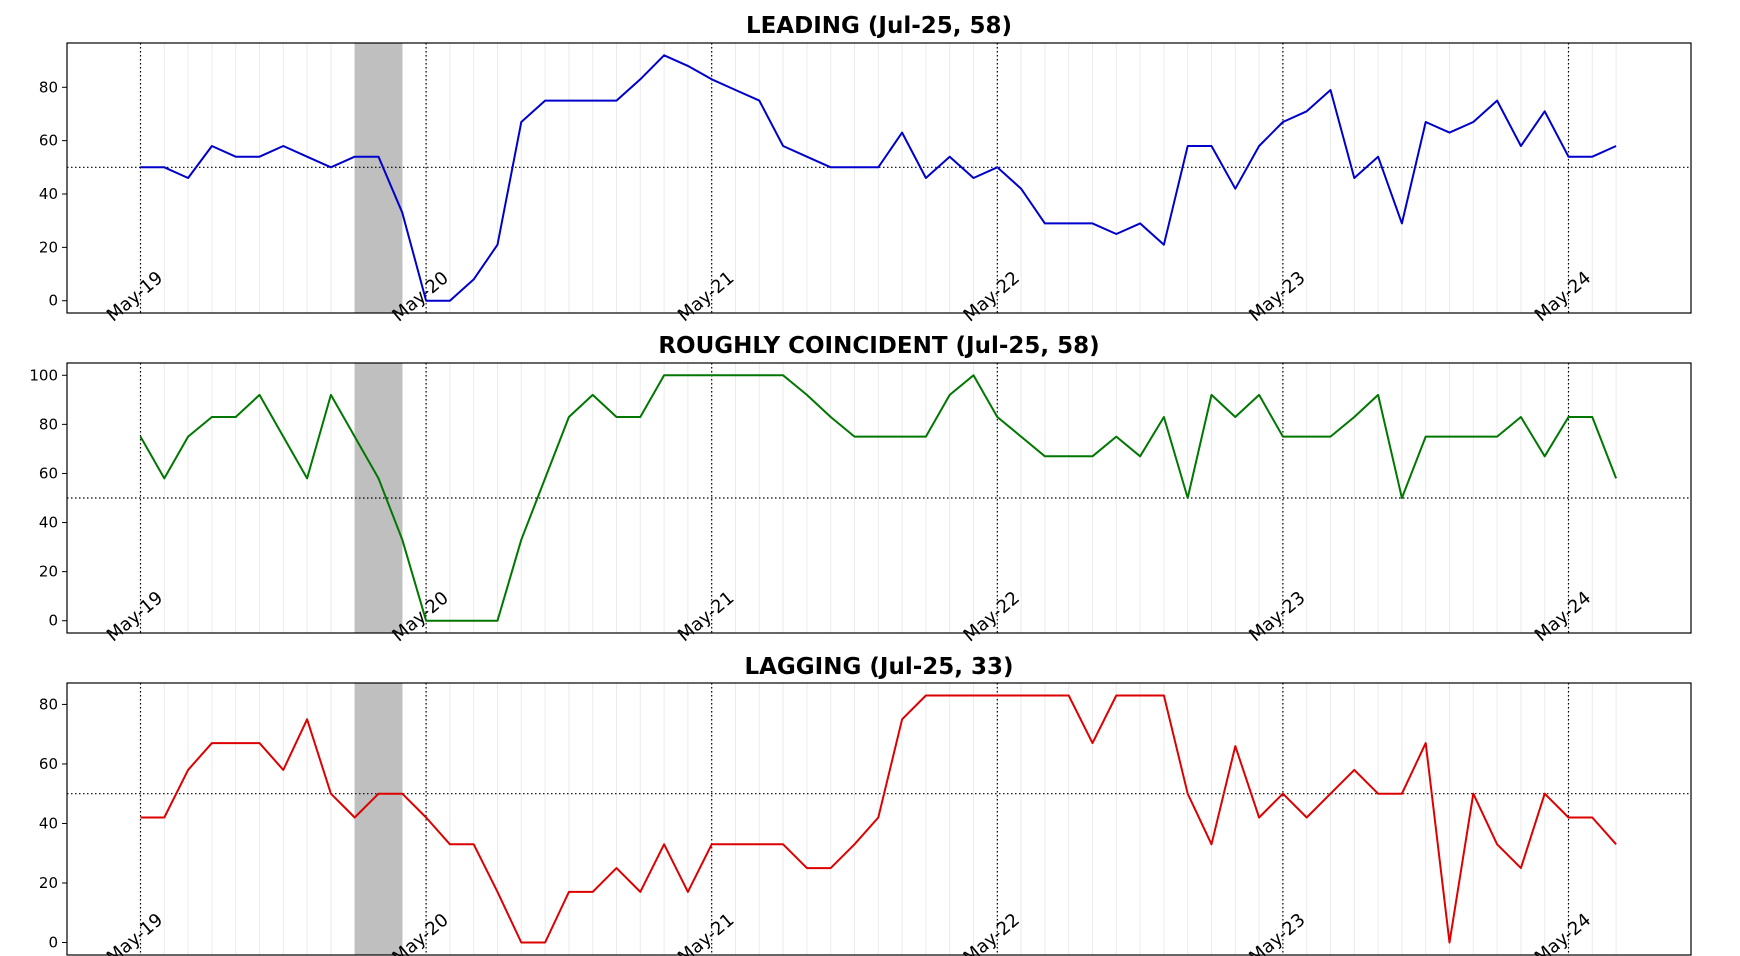  I want to click on year-label: May-23, so click(1277, 616).